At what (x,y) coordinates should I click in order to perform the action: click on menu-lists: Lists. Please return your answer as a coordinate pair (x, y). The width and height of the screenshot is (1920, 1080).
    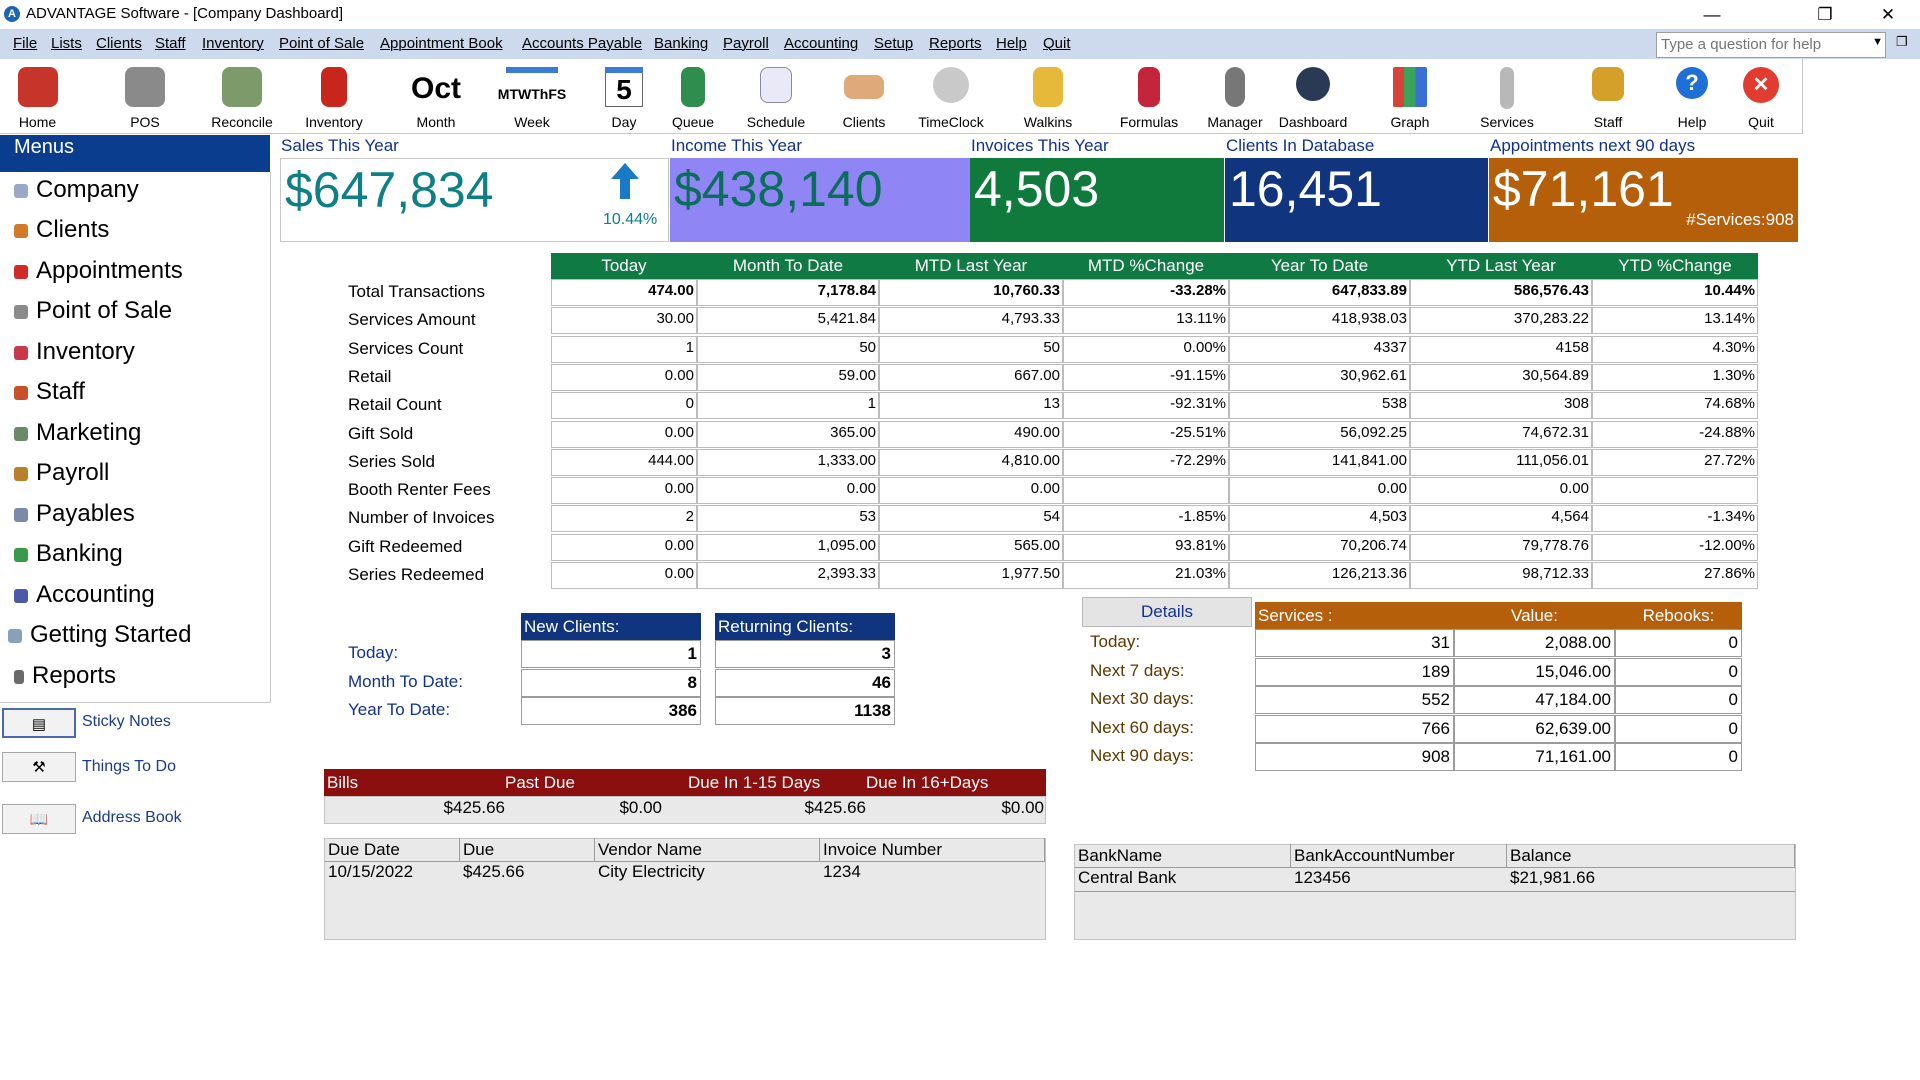
    Looking at the image, I should click on (66, 43).